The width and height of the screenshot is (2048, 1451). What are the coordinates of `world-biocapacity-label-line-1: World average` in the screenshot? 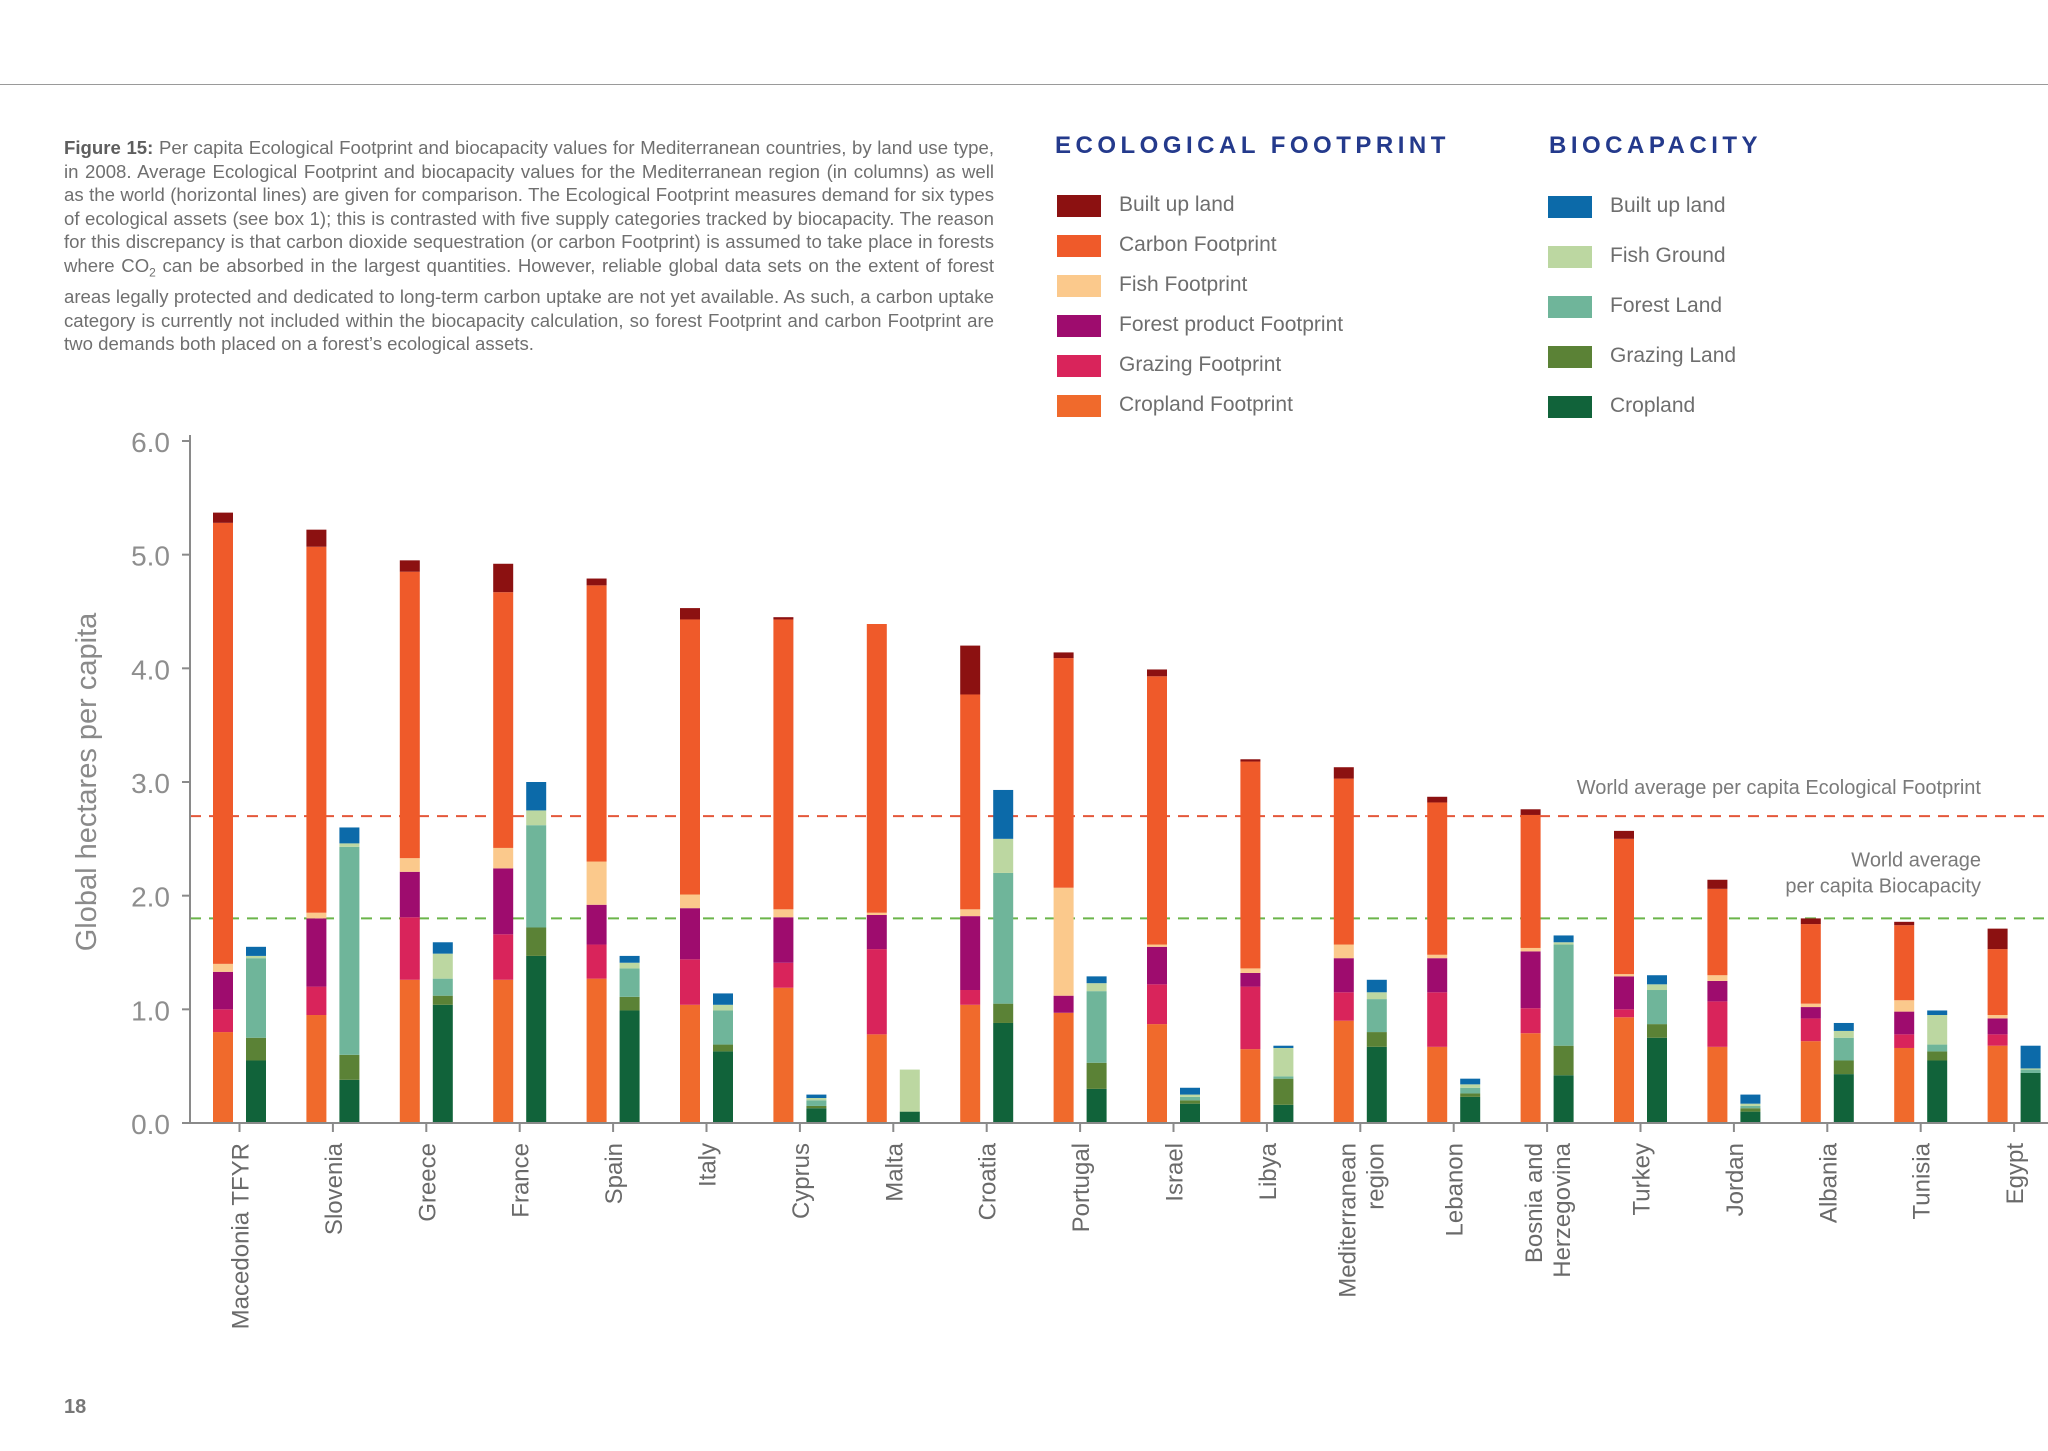 It's located at (1916, 860).